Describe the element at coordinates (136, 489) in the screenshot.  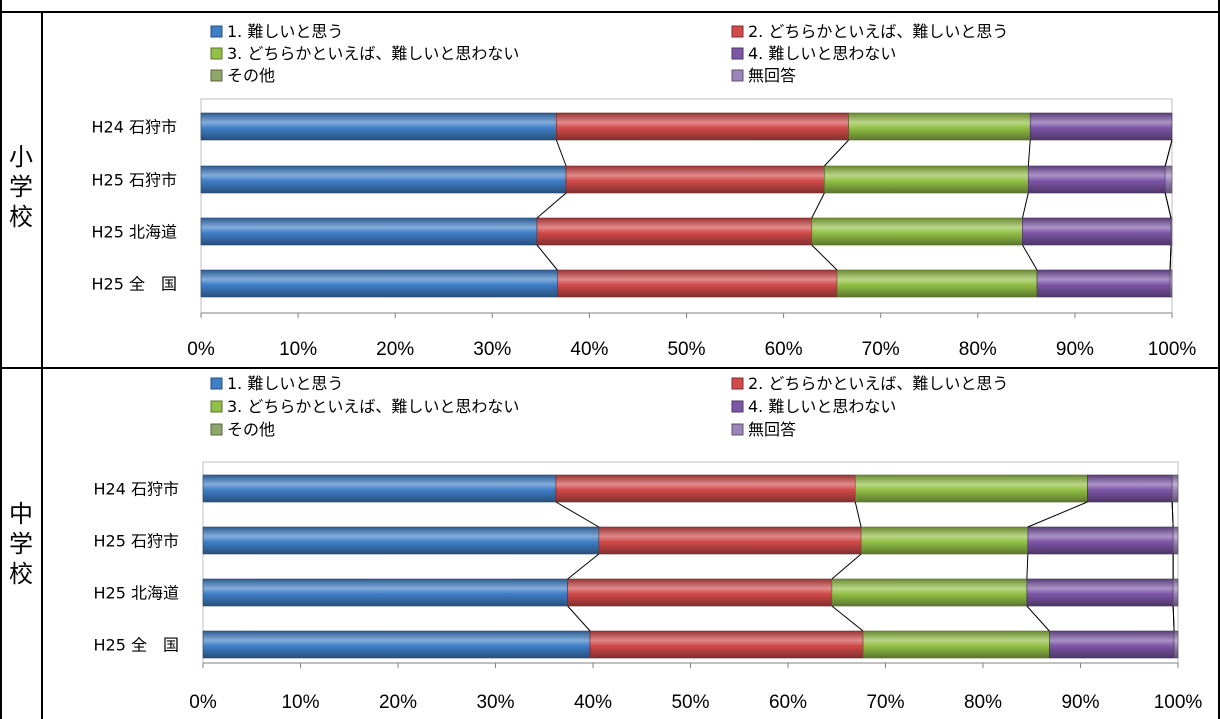
I see `category-label: H24 石狩市` at that location.